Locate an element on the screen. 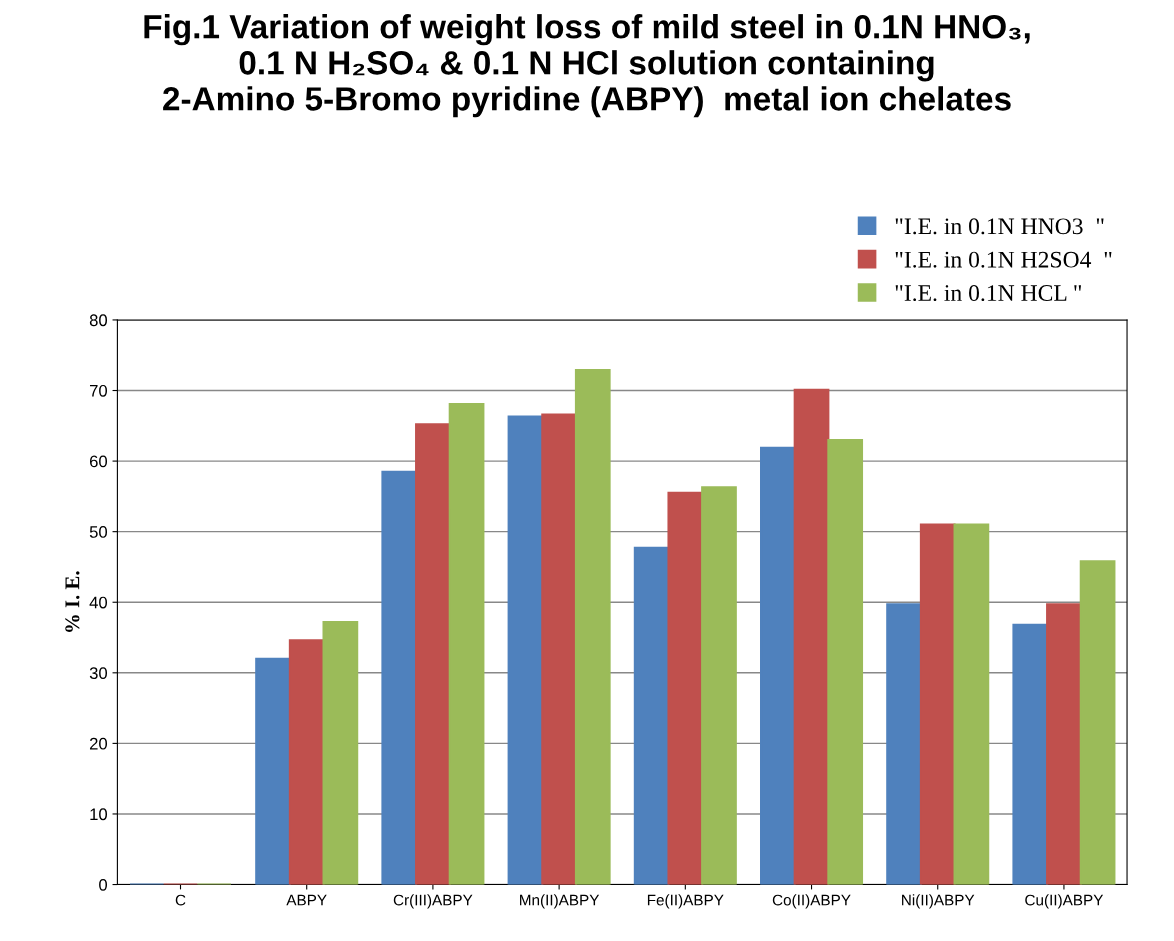  x-tick-label: Ni(II)ABPY is located at coordinates (938, 901).